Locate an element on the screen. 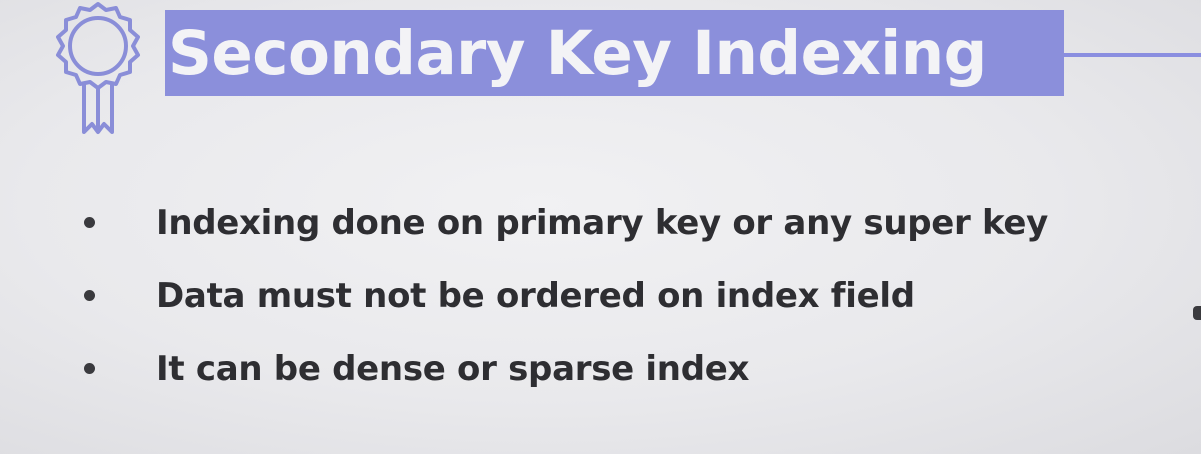  title-underline-bar is located at coordinates (1130, 55).